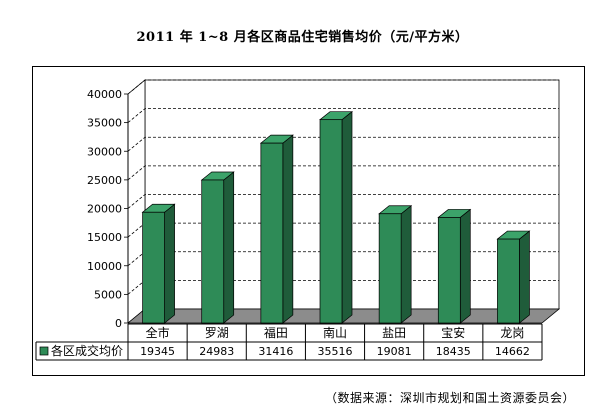 This screenshot has height=418, width=605. Describe the element at coordinates (302, 37) in the screenshot. I see `chart-title: 2011 年 1~8 月各区商品住宅销售均价（元/平方米）` at that location.